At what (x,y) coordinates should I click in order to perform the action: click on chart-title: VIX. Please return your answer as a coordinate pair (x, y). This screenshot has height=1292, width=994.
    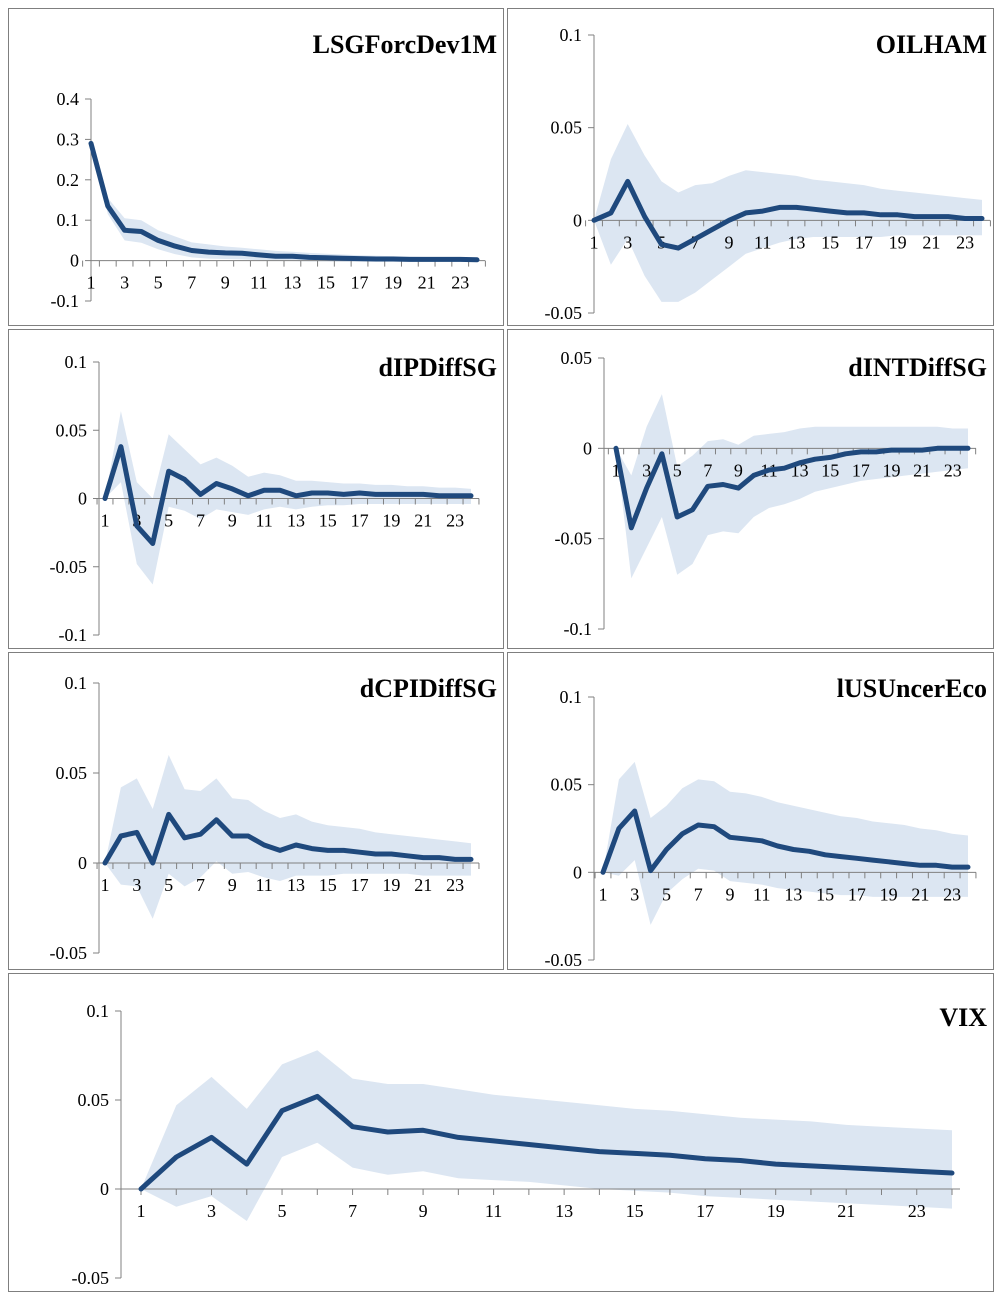
    Looking at the image, I should click on (963, 1017).